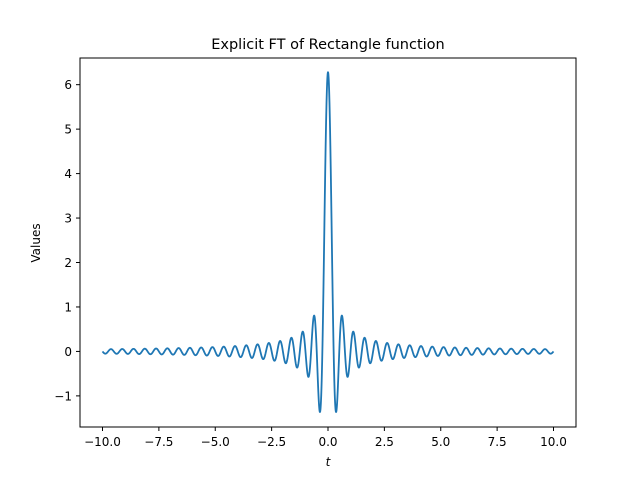 Image resolution: width=640 pixels, height=480 pixels. What do you see at coordinates (68, 307) in the screenshot?
I see `y-tick-label: 1` at bounding box center [68, 307].